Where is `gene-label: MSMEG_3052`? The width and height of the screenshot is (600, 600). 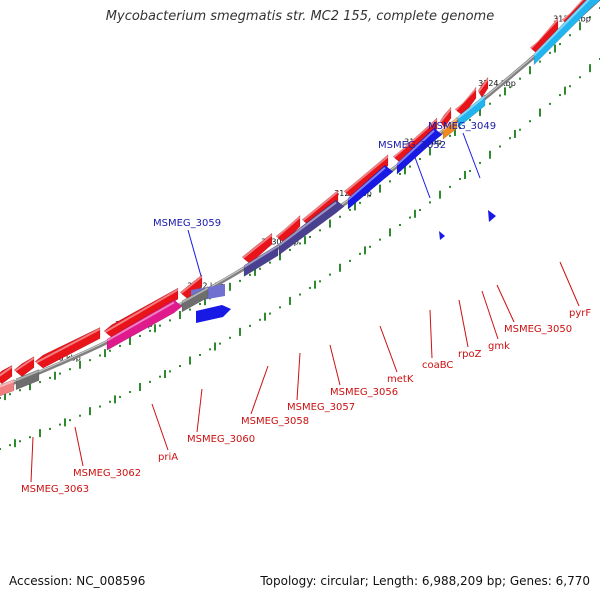 gene-label: MSMEG_3052 is located at coordinates (412, 145).